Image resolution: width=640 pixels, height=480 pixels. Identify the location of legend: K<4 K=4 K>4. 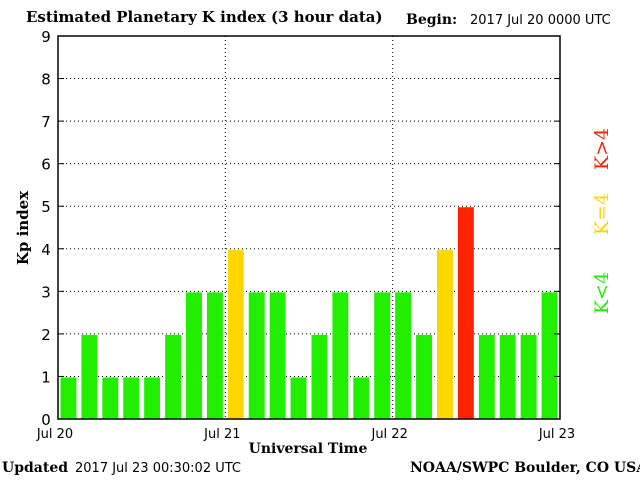
(602, 221).